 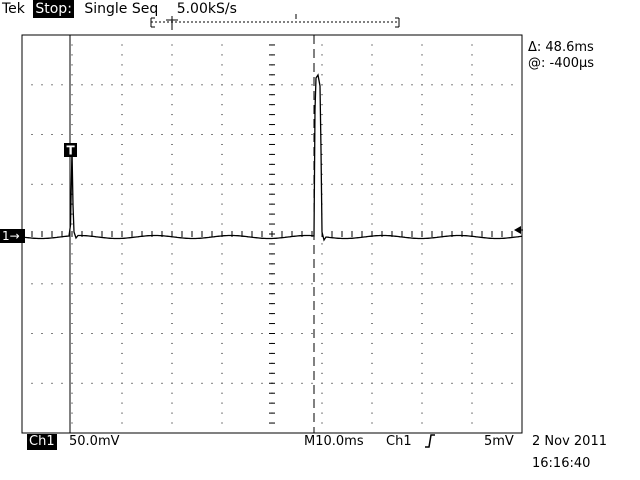 I want to click on svg-text: T, so click(x=71, y=151).